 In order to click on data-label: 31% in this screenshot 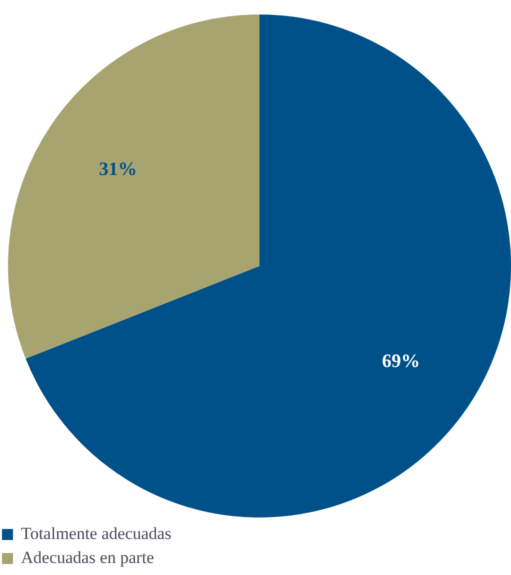, I will do `click(118, 169)`.